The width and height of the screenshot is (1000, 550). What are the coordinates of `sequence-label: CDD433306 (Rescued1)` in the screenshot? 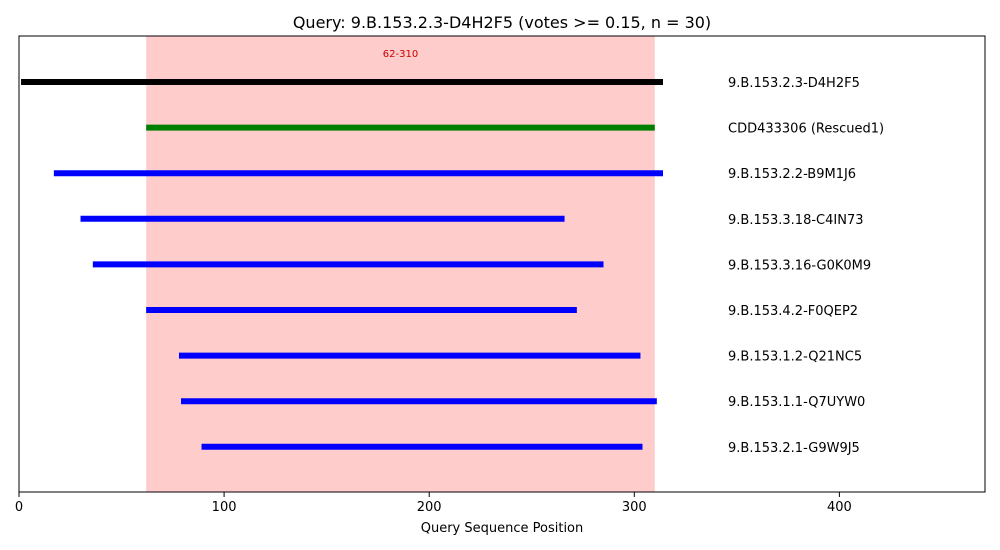 It's located at (806, 129).